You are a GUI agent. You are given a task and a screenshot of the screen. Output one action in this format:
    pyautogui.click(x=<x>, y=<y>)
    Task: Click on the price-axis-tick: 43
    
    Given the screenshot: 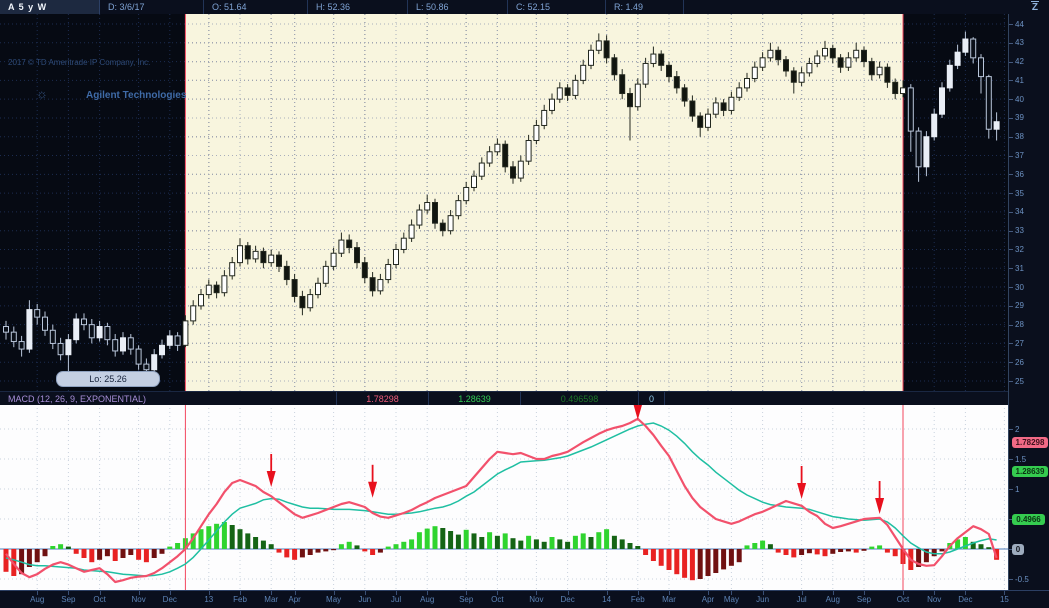 What is the action you would take?
    pyautogui.click(x=1019, y=43)
    